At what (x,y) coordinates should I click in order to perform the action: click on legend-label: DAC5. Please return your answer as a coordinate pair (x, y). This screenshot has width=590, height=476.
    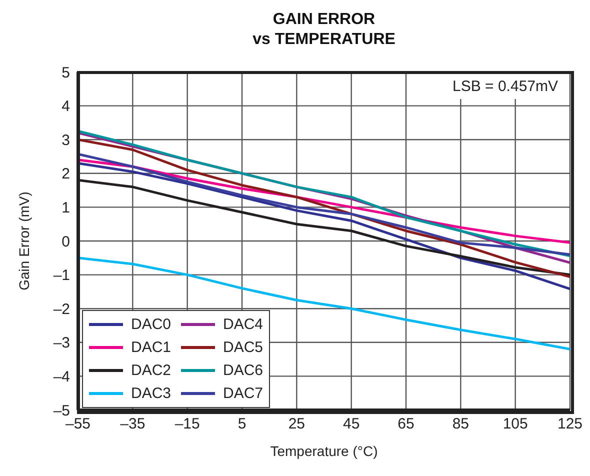
    Looking at the image, I should click on (243, 347).